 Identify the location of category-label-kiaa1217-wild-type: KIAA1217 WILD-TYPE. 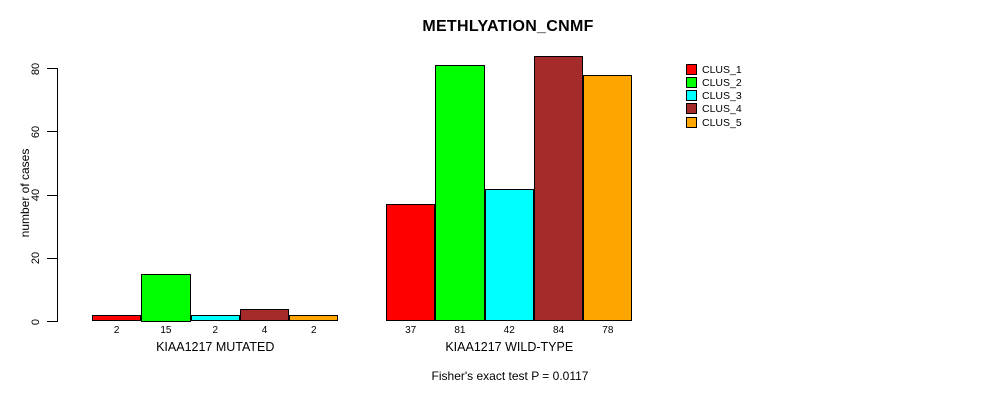
(509, 347).